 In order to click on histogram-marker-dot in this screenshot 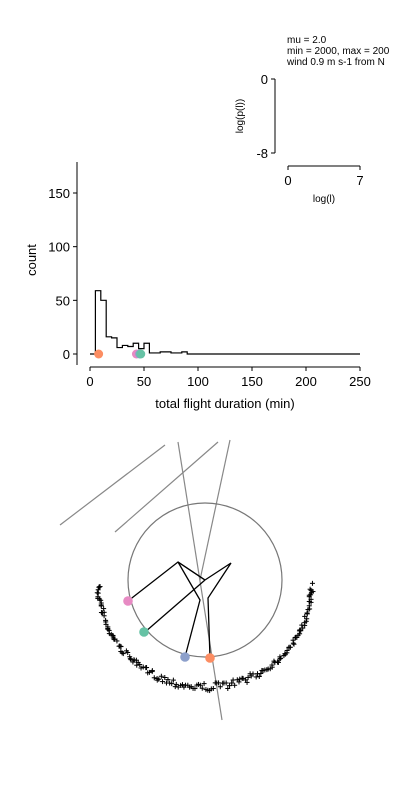, I will do `click(141, 354)`.